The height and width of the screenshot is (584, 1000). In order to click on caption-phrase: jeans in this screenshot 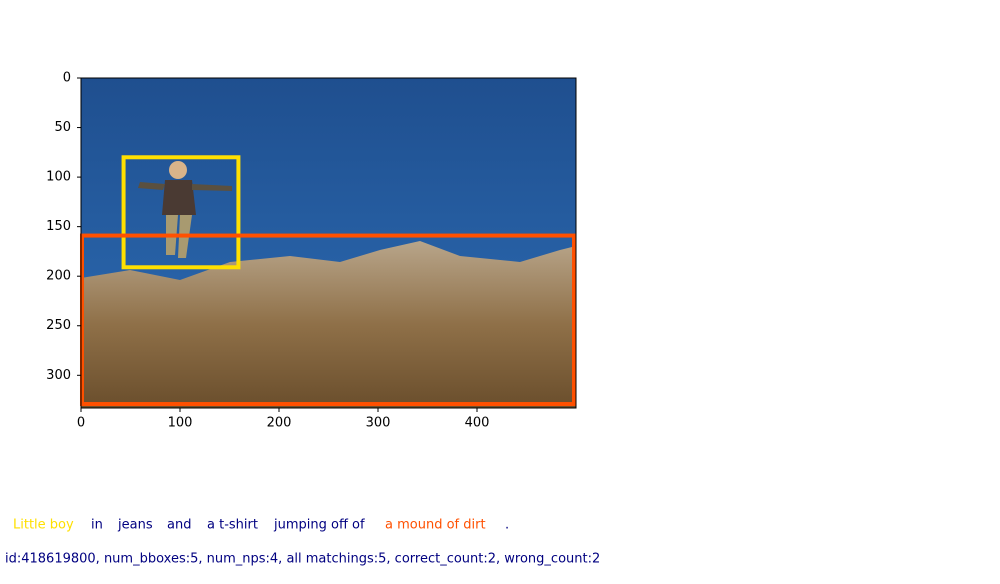, I will do `click(135, 525)`.